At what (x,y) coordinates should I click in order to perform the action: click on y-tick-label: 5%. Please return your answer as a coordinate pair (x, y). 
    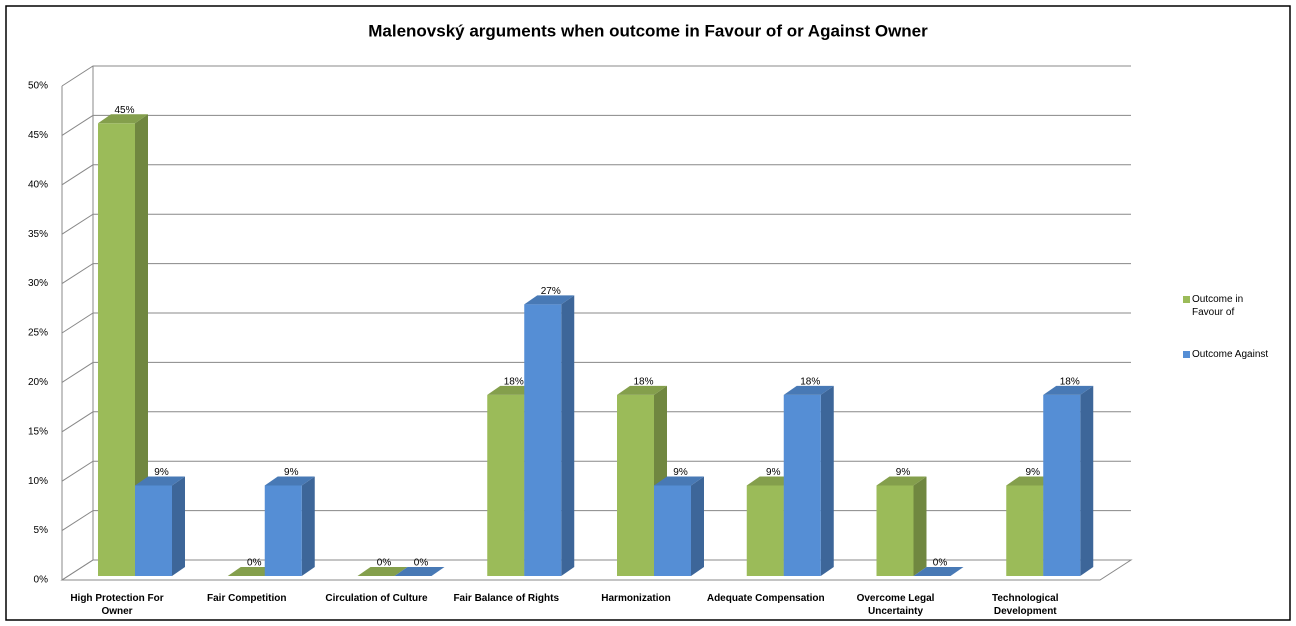
    Looking at the image, I should click on (41, 530).